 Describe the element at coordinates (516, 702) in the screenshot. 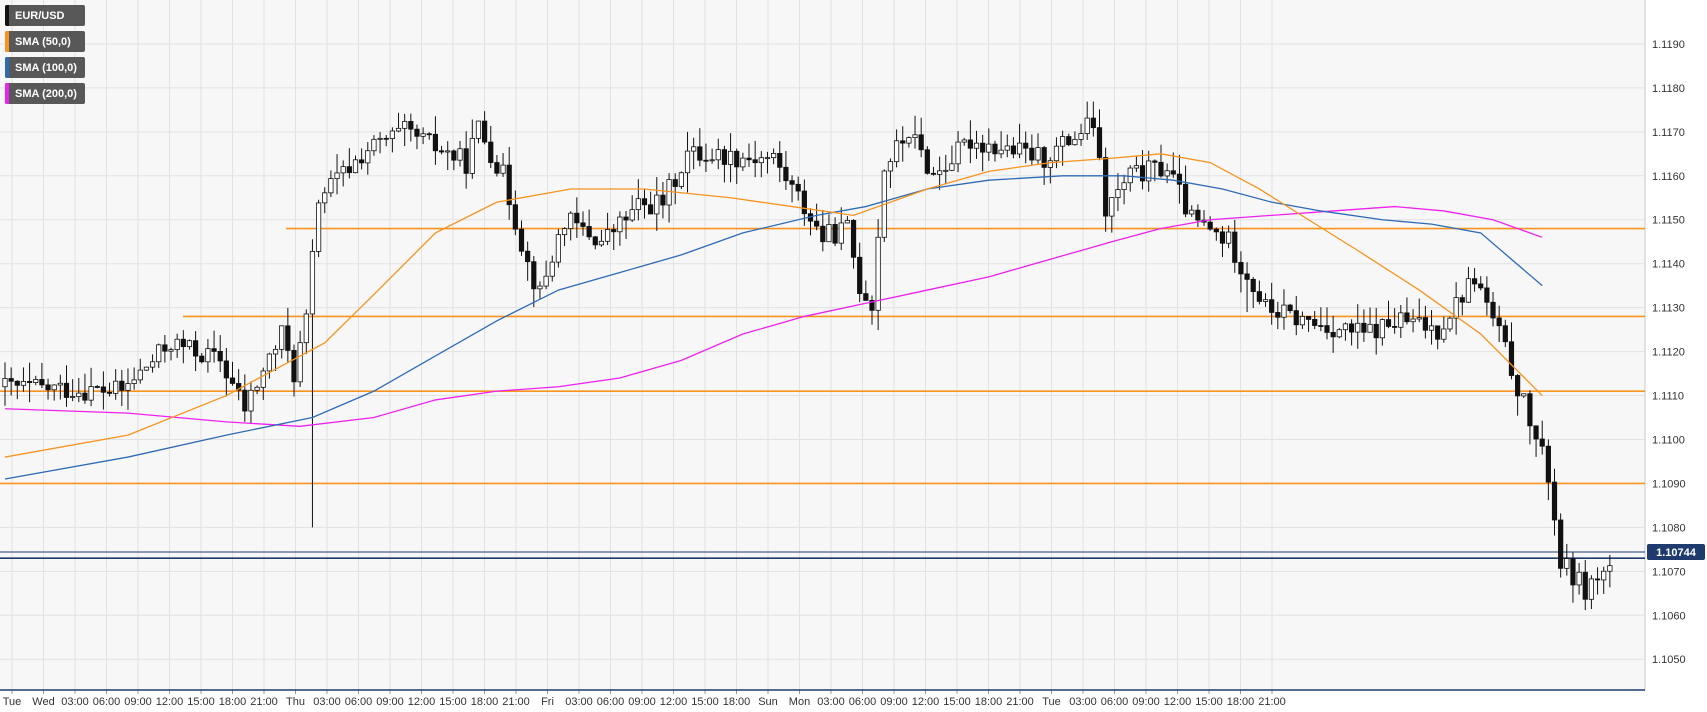

I see `x-tick-label: 21:00` at that location.